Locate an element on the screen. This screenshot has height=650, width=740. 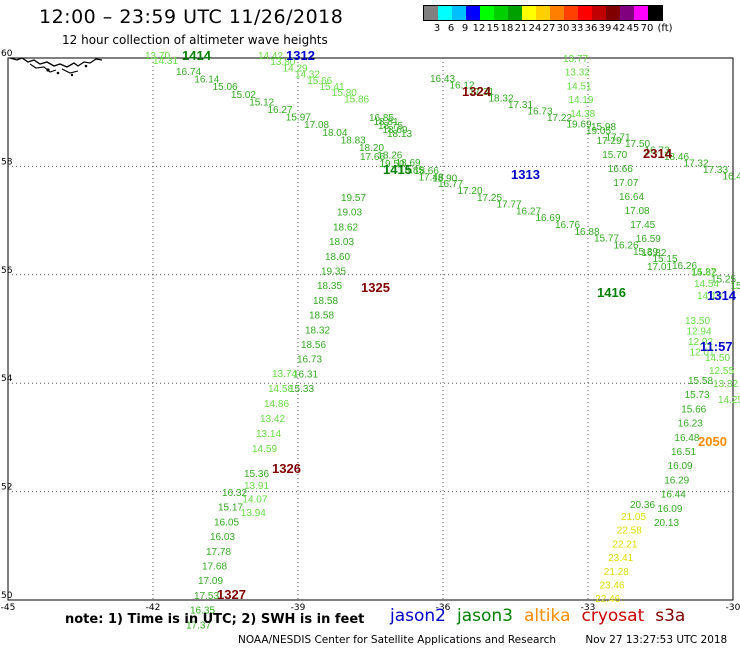
wave-height-value: 17.33 is located at coordinates (715, 170).